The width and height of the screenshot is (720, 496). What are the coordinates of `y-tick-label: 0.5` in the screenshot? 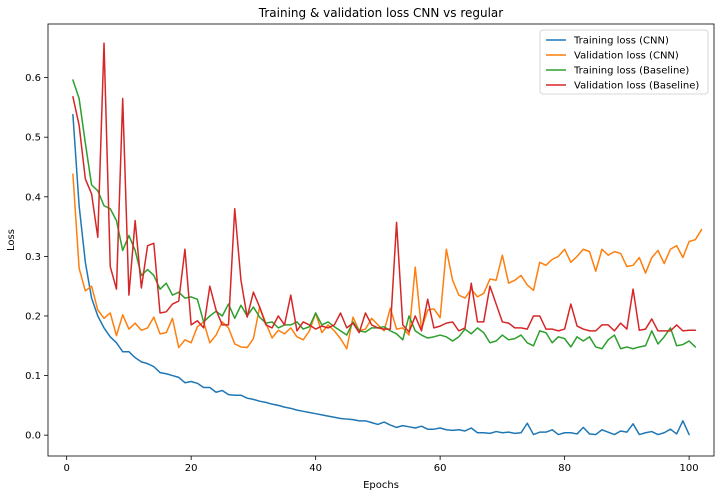 It's located at (33, 138).